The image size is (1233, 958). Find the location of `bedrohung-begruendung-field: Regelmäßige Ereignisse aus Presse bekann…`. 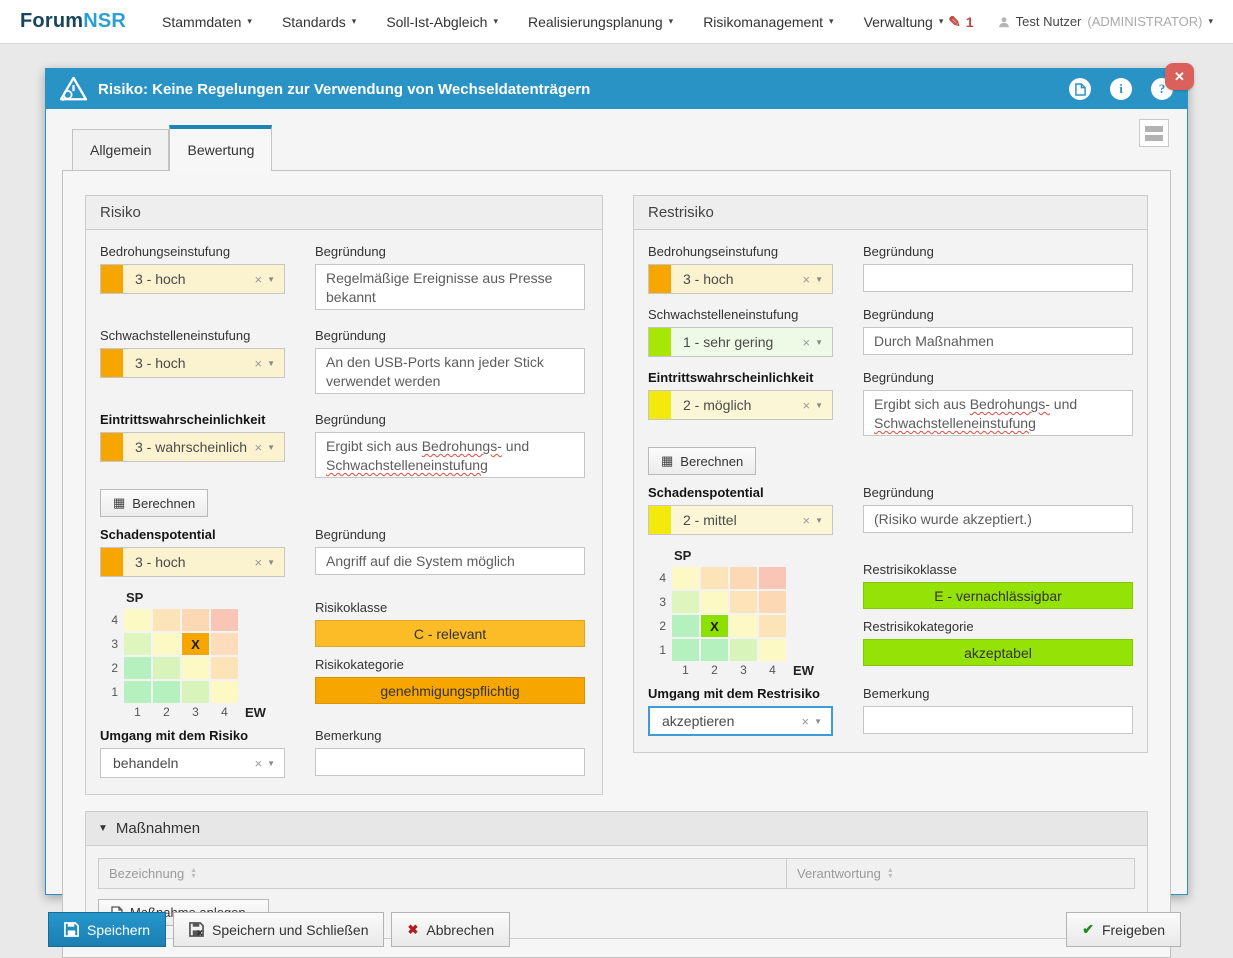

bedrohung-begruendung-field: Regelmäßige Ereignisse aus Presse bekann… is located at coordinates (450, 287).